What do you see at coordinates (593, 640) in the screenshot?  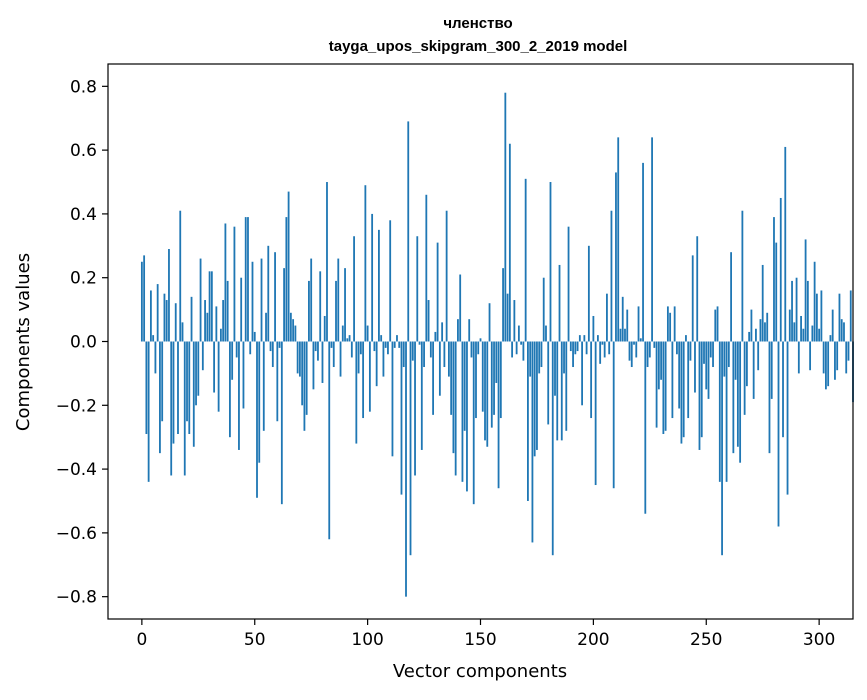 I see `x-tick-label: 200` at bounding box center [593, 640].